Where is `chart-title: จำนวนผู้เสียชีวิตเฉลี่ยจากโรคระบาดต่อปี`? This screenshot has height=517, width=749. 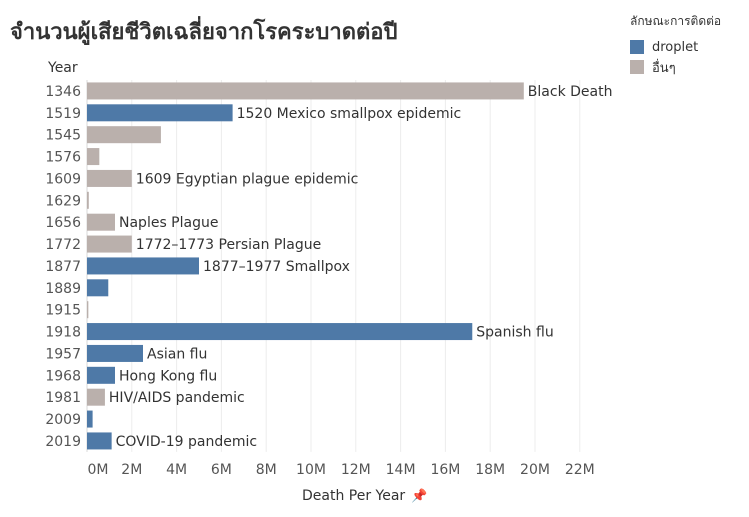 chart-title: จำนวนผู้เสียชีวิตเฉลี่ยจากโรคระบาดต่อปี is located at coordinates (204, 32).